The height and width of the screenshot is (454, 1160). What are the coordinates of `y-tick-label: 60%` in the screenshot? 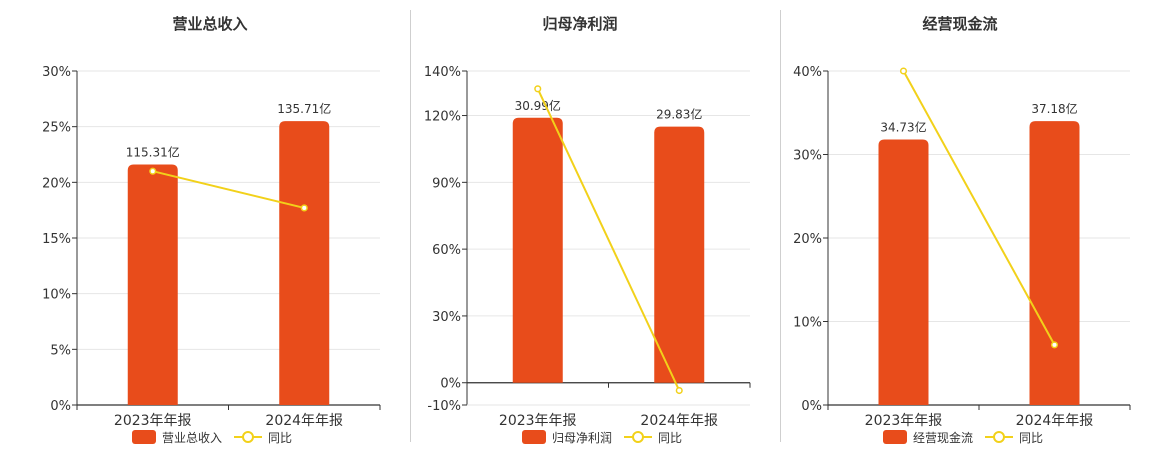 It's located at (446, 250).